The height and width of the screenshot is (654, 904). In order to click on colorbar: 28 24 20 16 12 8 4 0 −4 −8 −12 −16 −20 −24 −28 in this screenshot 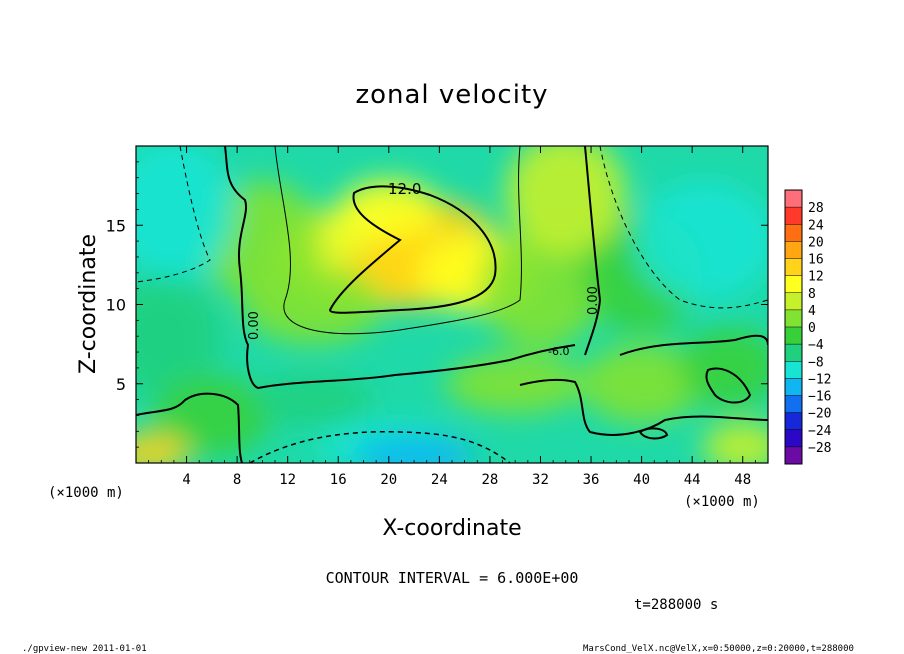, I will do `click(808, 327)`.